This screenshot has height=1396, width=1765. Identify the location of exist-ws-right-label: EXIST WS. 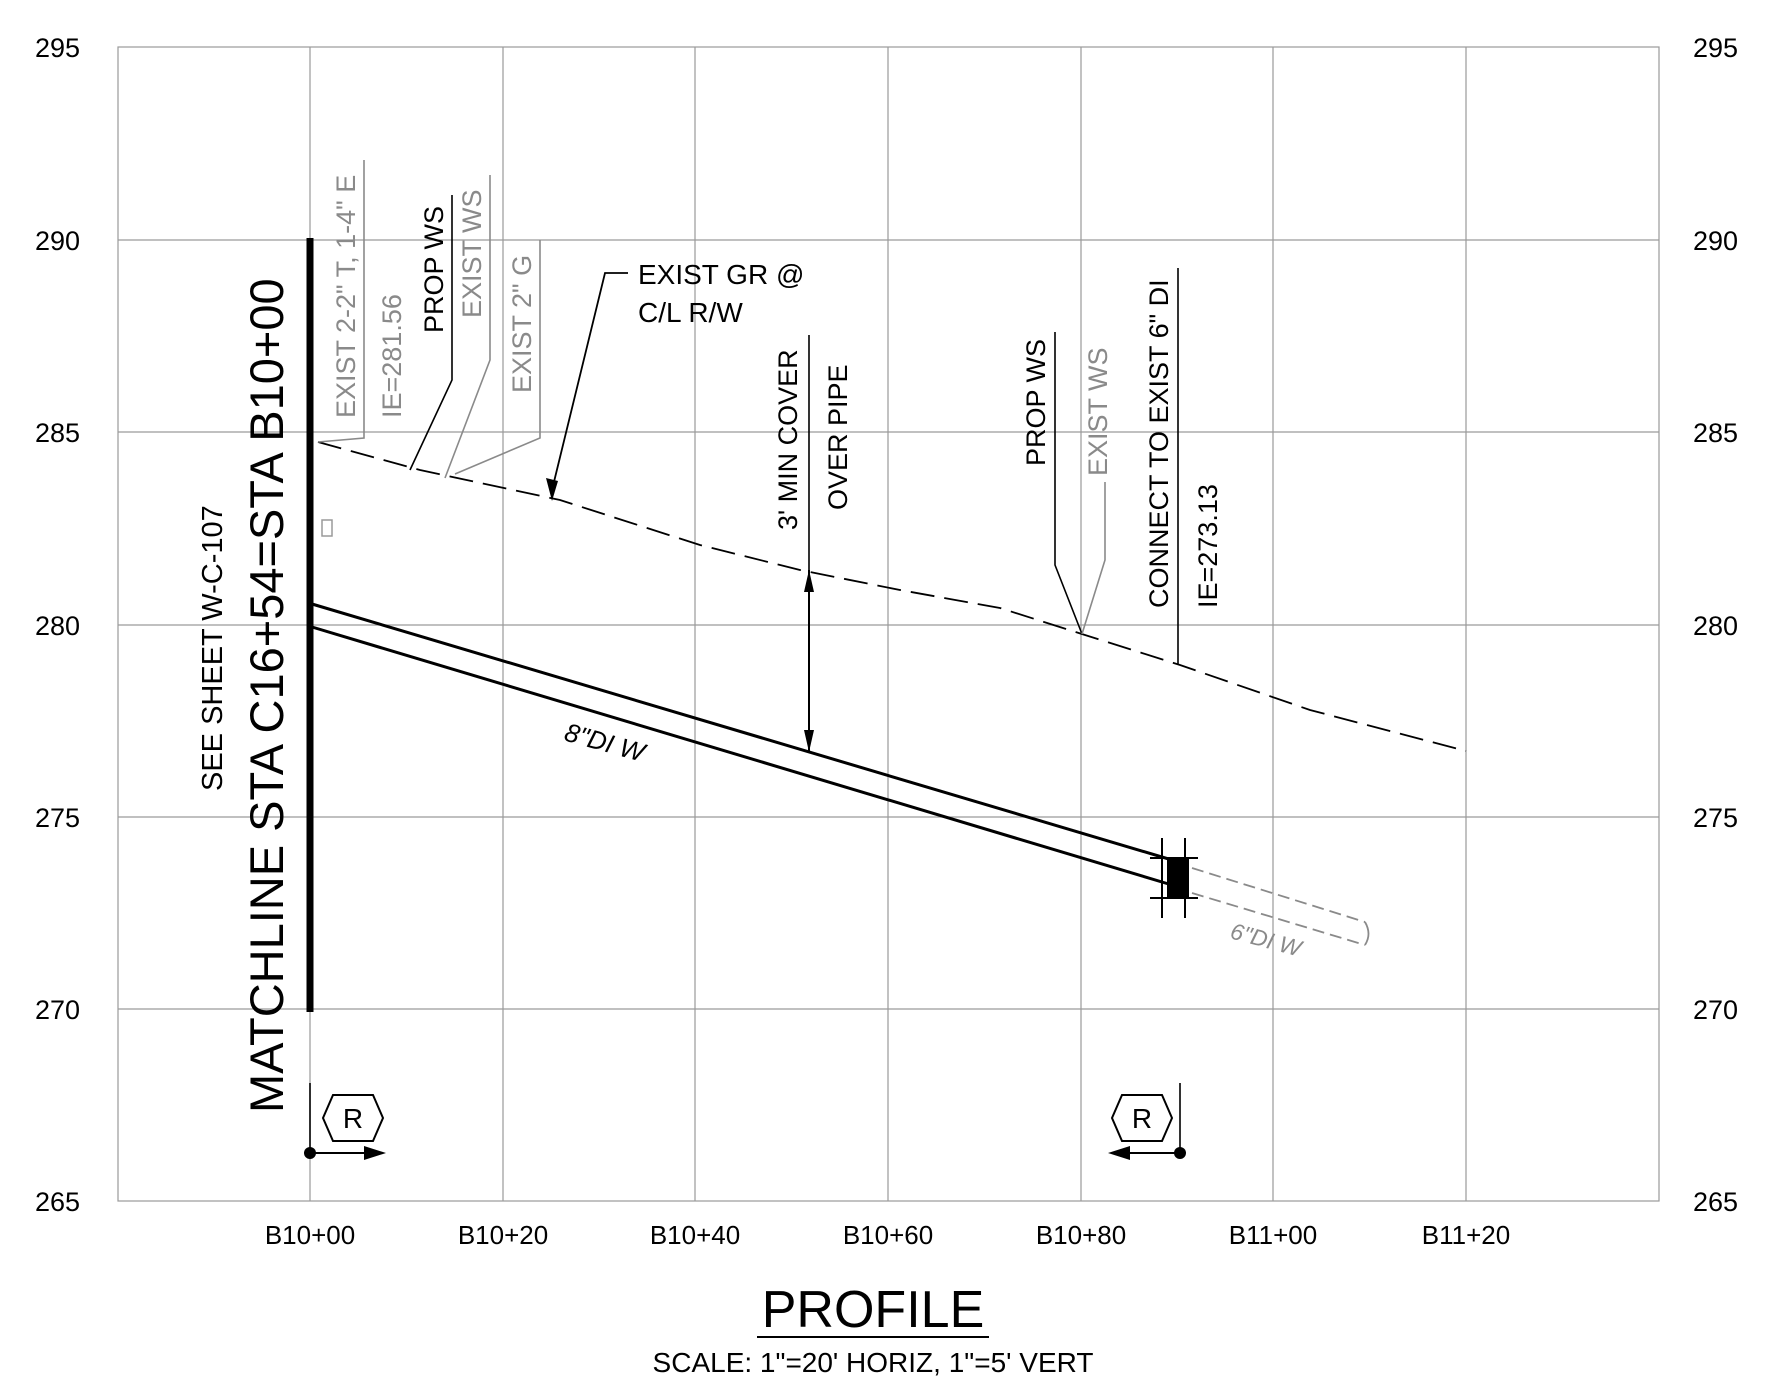
(1098, 411).